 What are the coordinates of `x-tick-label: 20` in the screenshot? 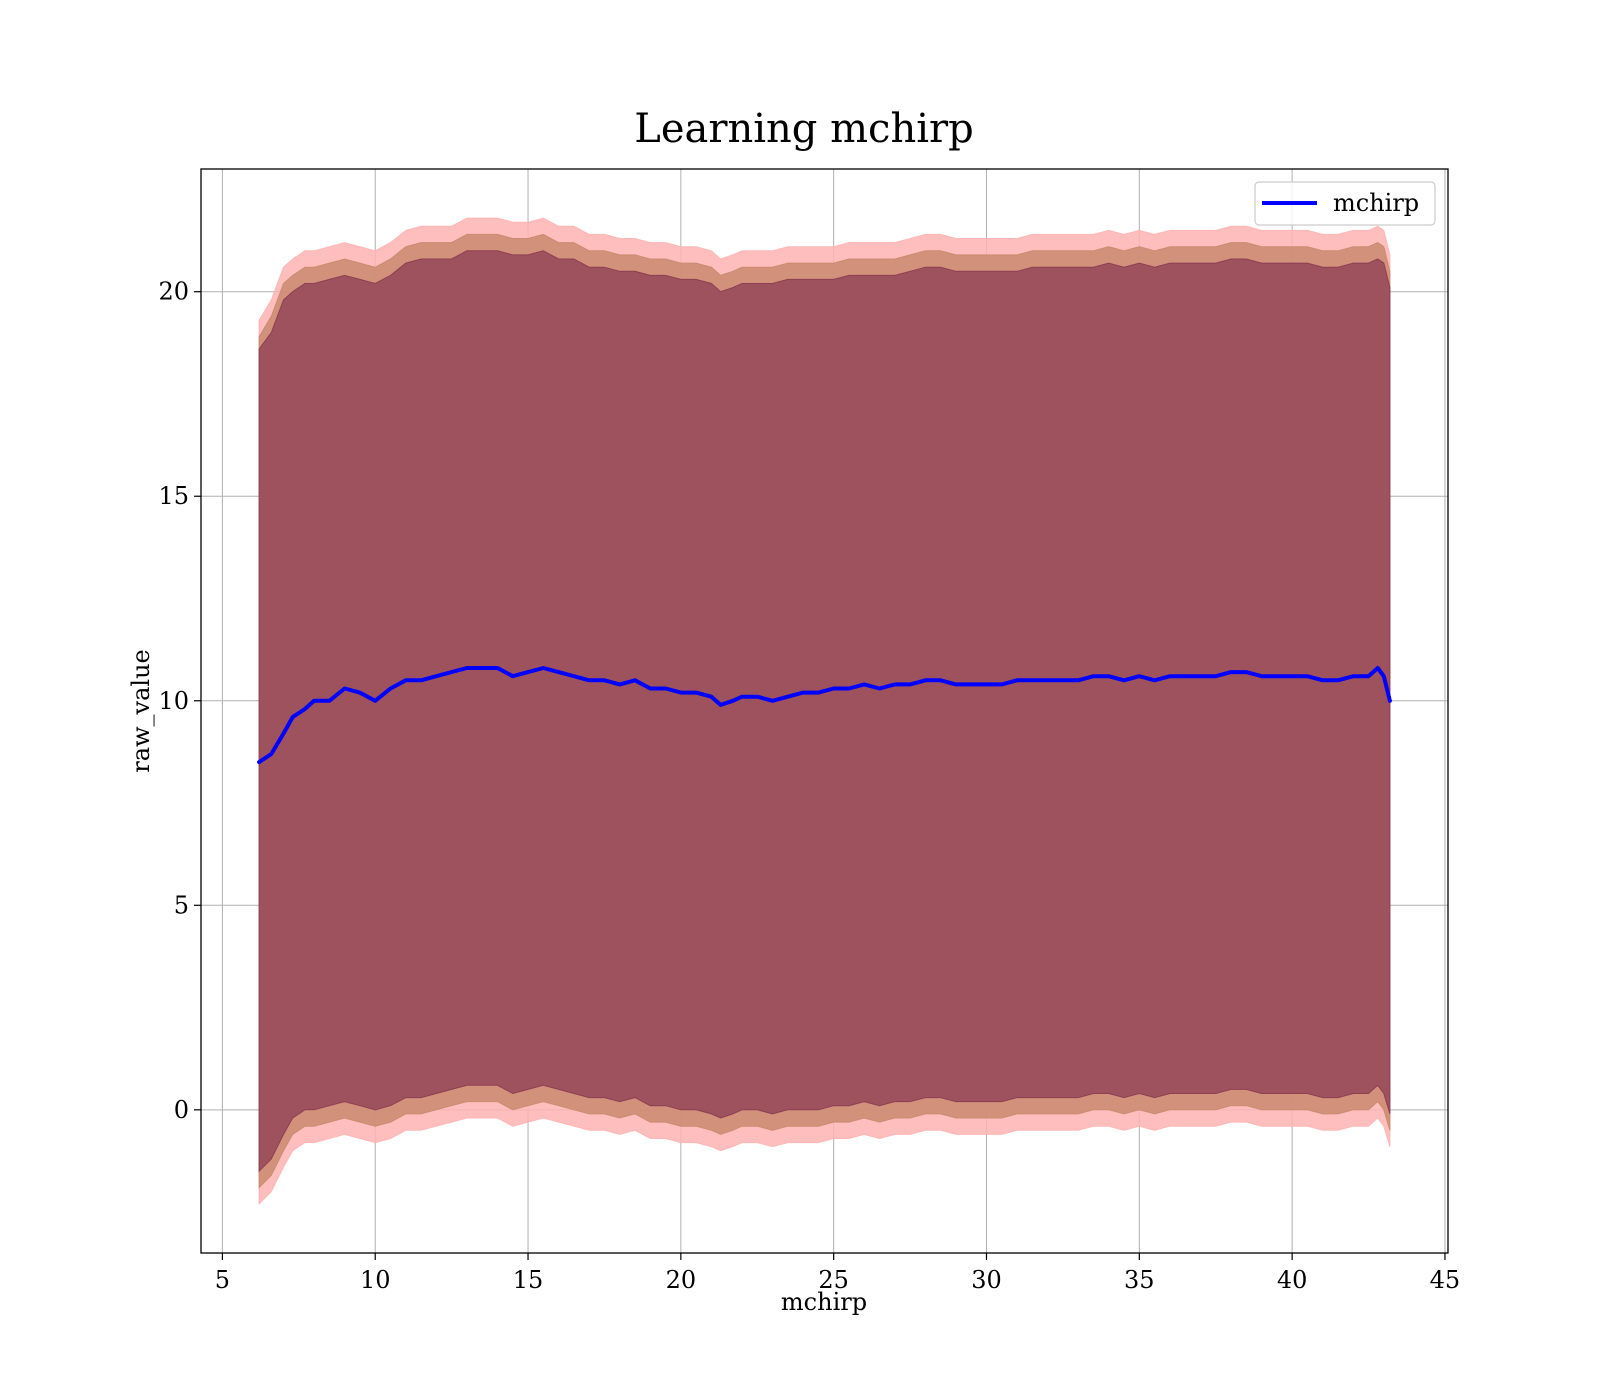 It's located at (681, 1280).